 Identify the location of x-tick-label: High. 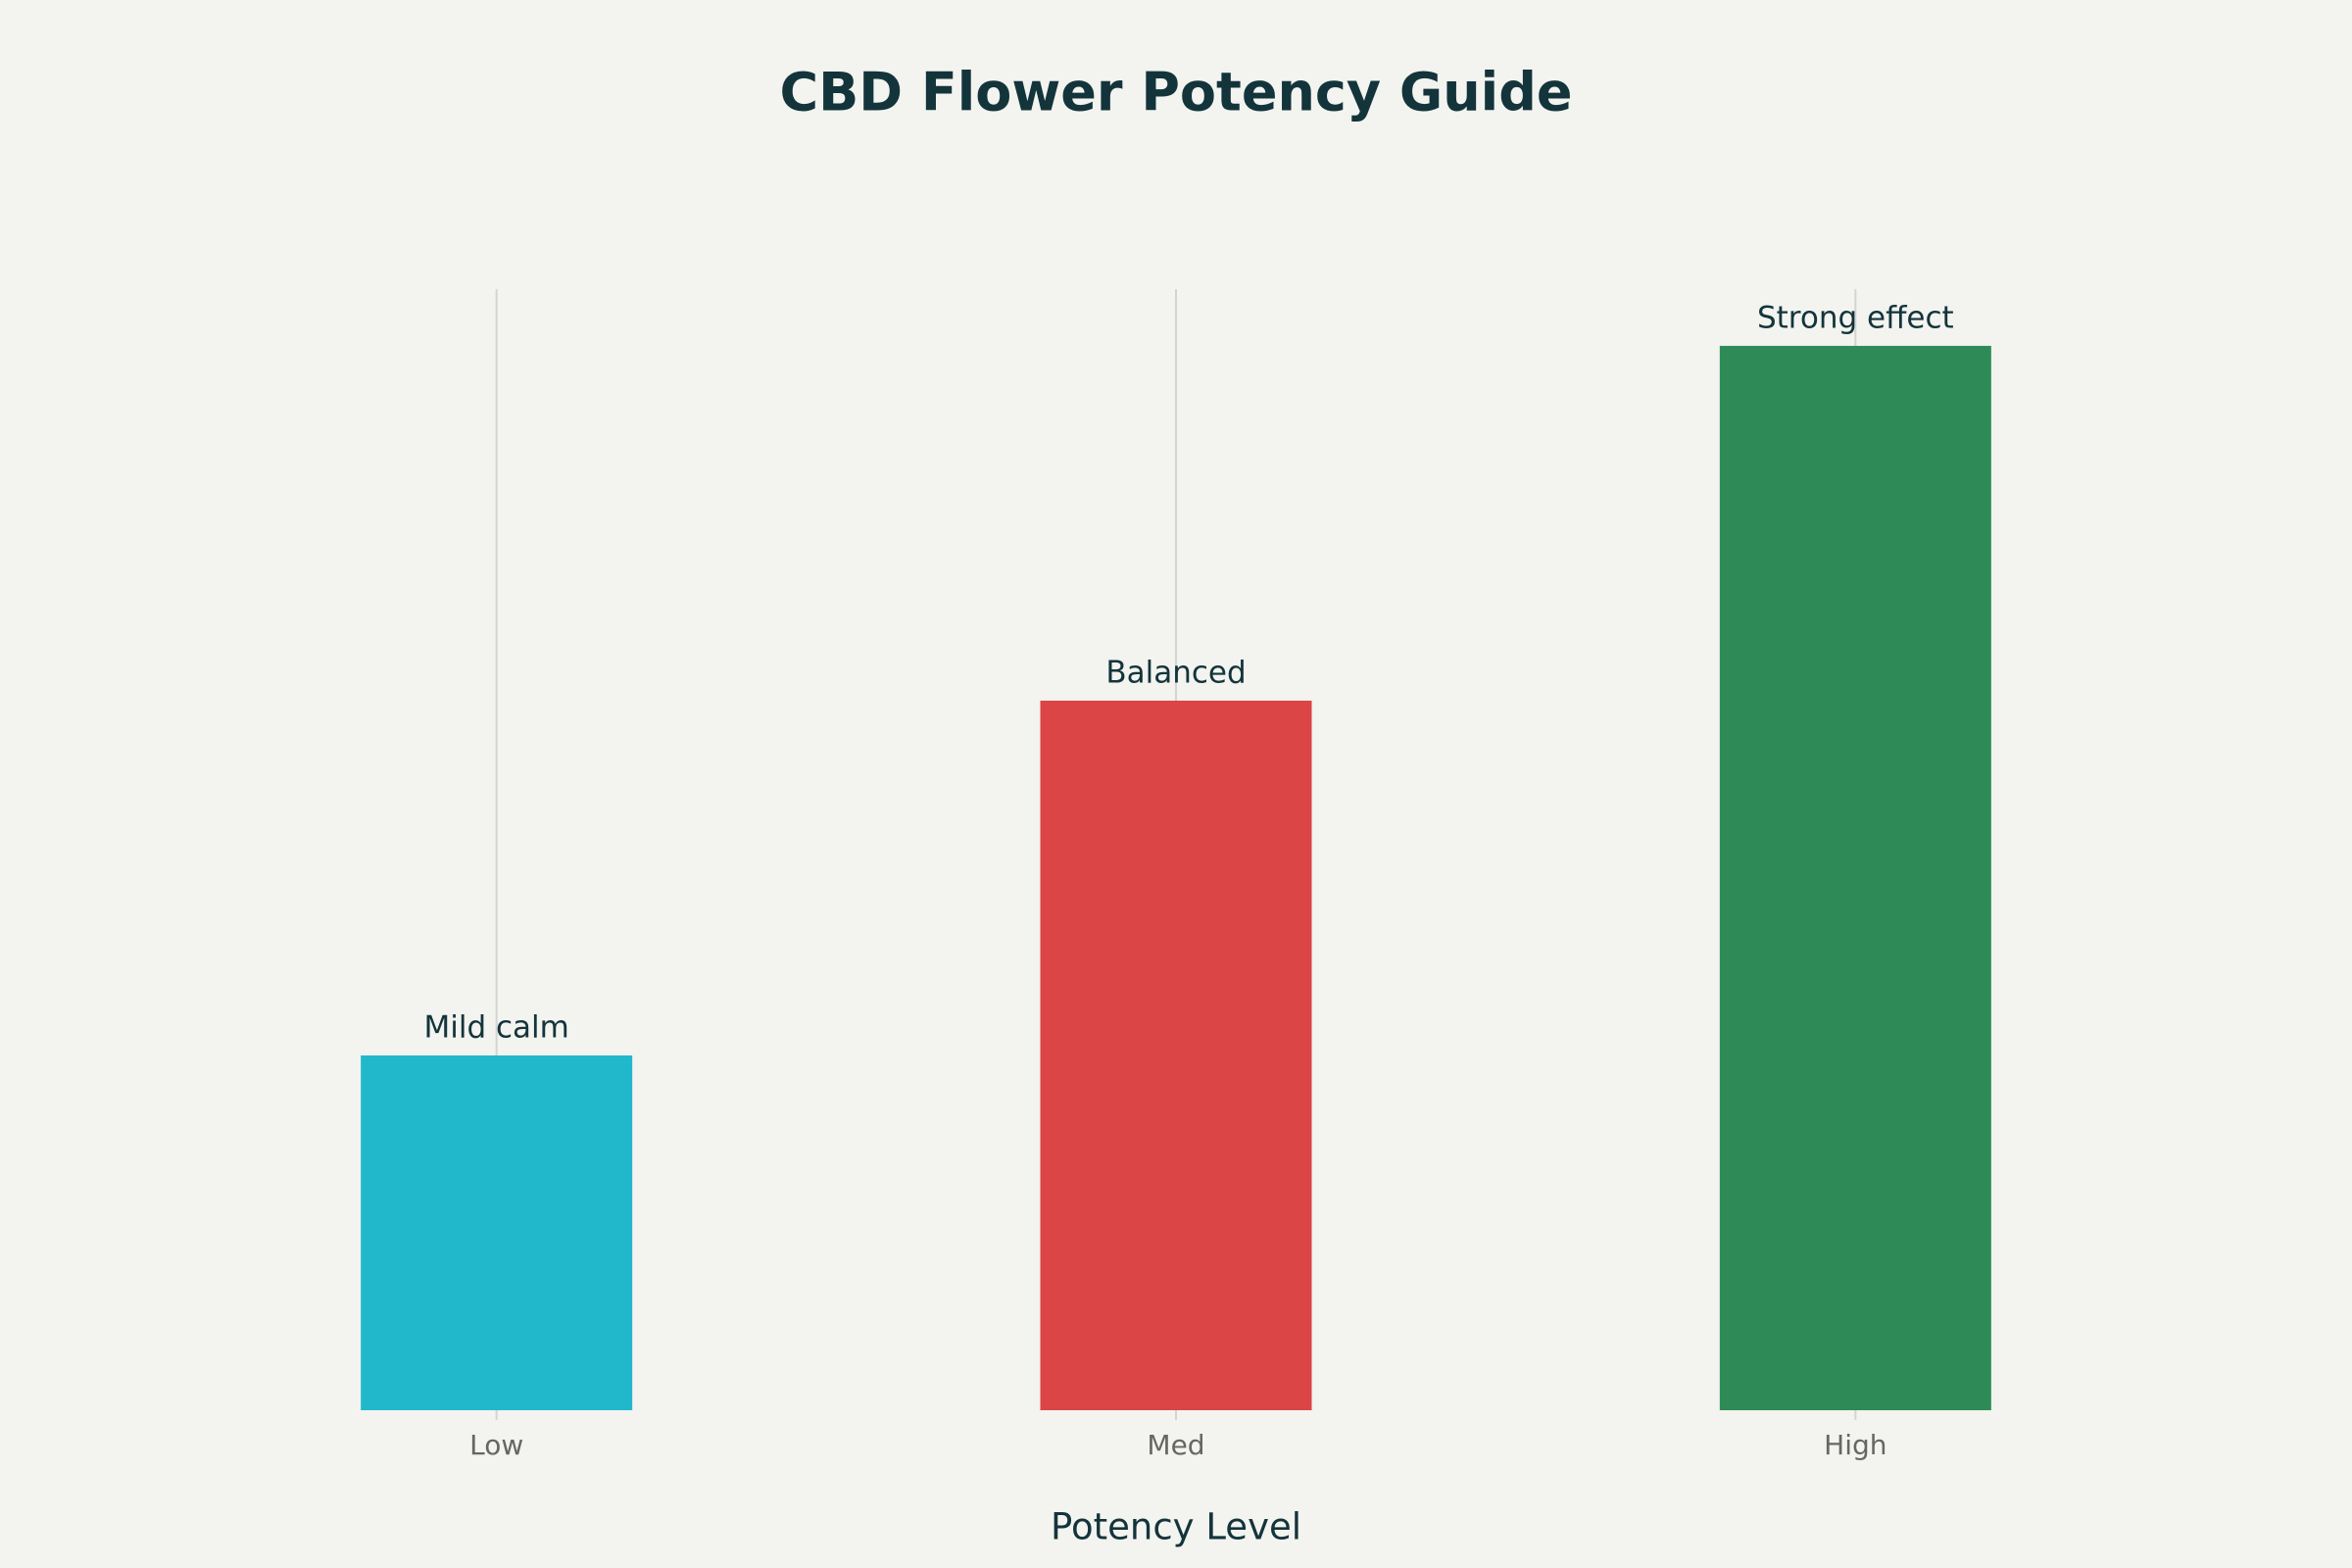
(1855, 1445).